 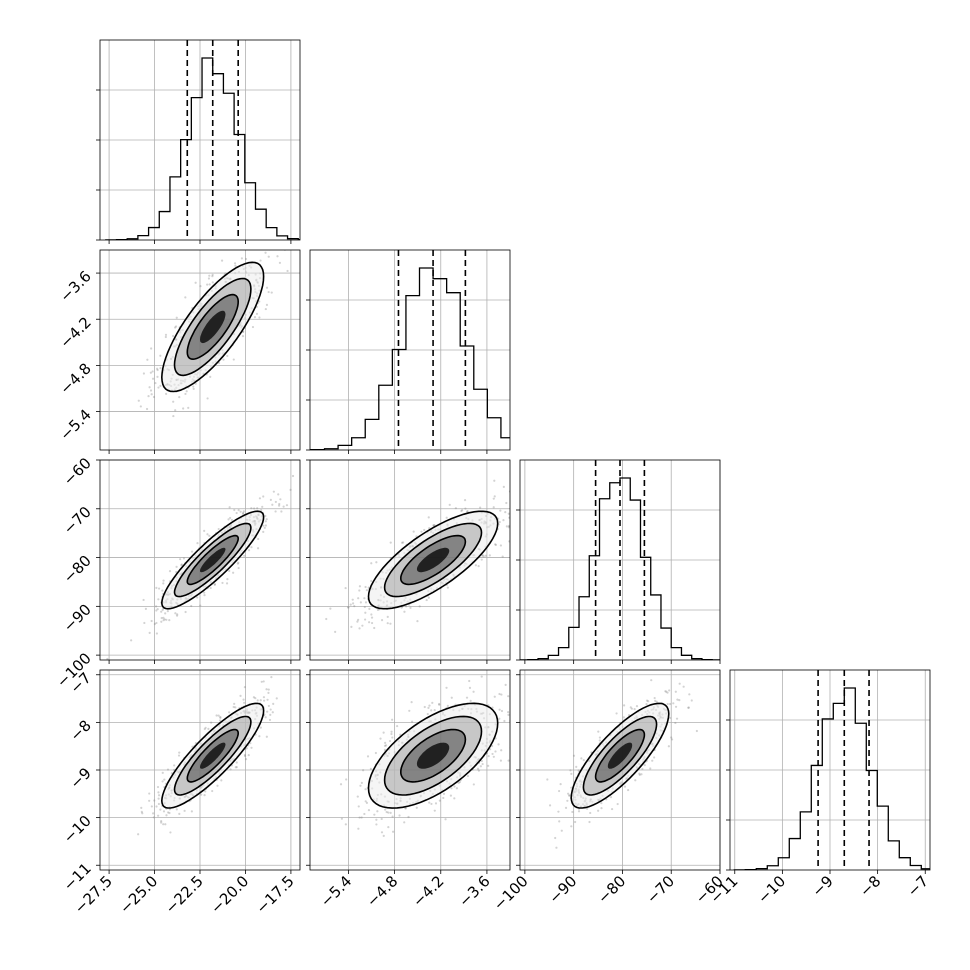 What do you see at coordinates (336, 891) in the screenshot?
I see `x-tick-label: −5.4` at bounding box center [336, 891].